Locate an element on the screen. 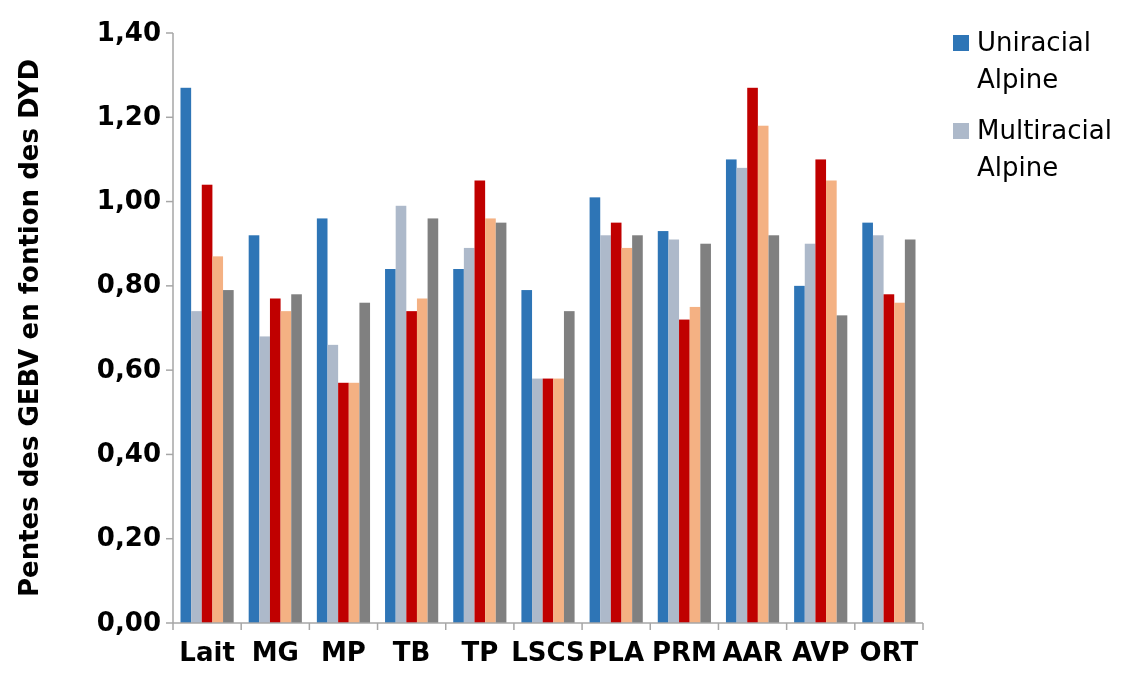 The width and height of the screenshot is (1141, 681). x-tick-label: LSCS is located at coordinates (548, 652).